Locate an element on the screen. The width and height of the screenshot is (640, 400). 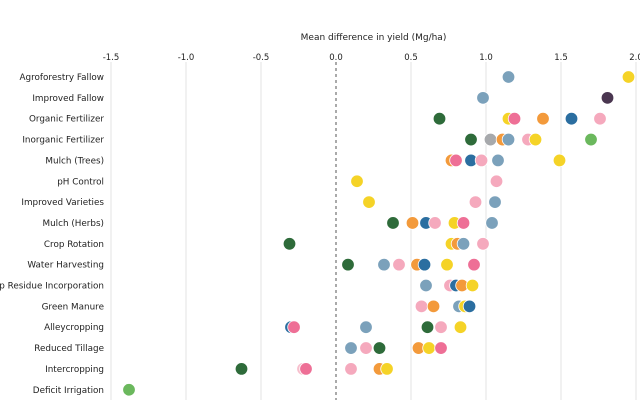
category-label: Inorganic Fertilizer is located at coordinates (63, 141).